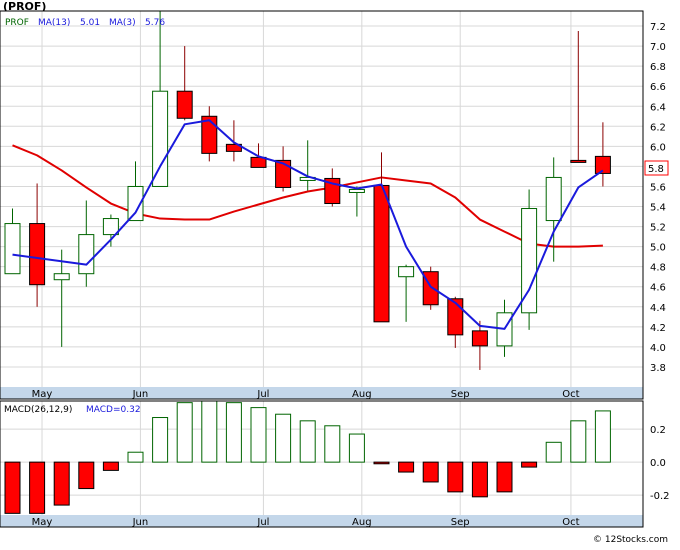 The image size is (680, 550). What do you see at coordinates (24, 6) in the screenshot?
I see `ticker-title: (PROF)` at bounding box center [24, 6].